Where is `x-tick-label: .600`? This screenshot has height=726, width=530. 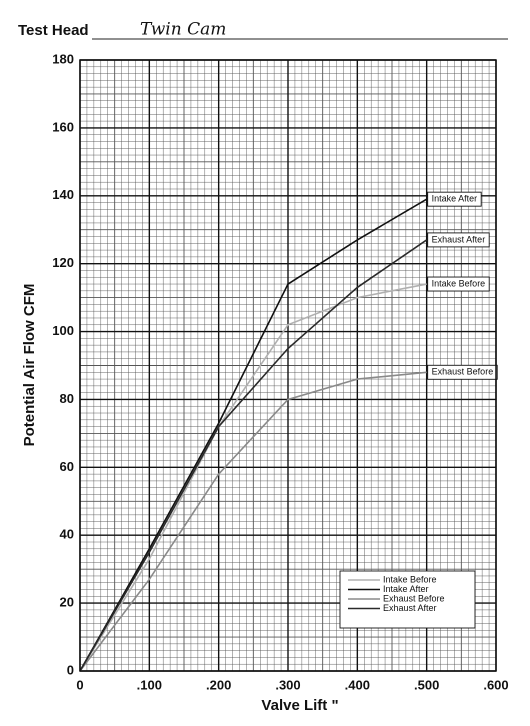
x-tick-label: .600 is located at coordinates (495, 684).